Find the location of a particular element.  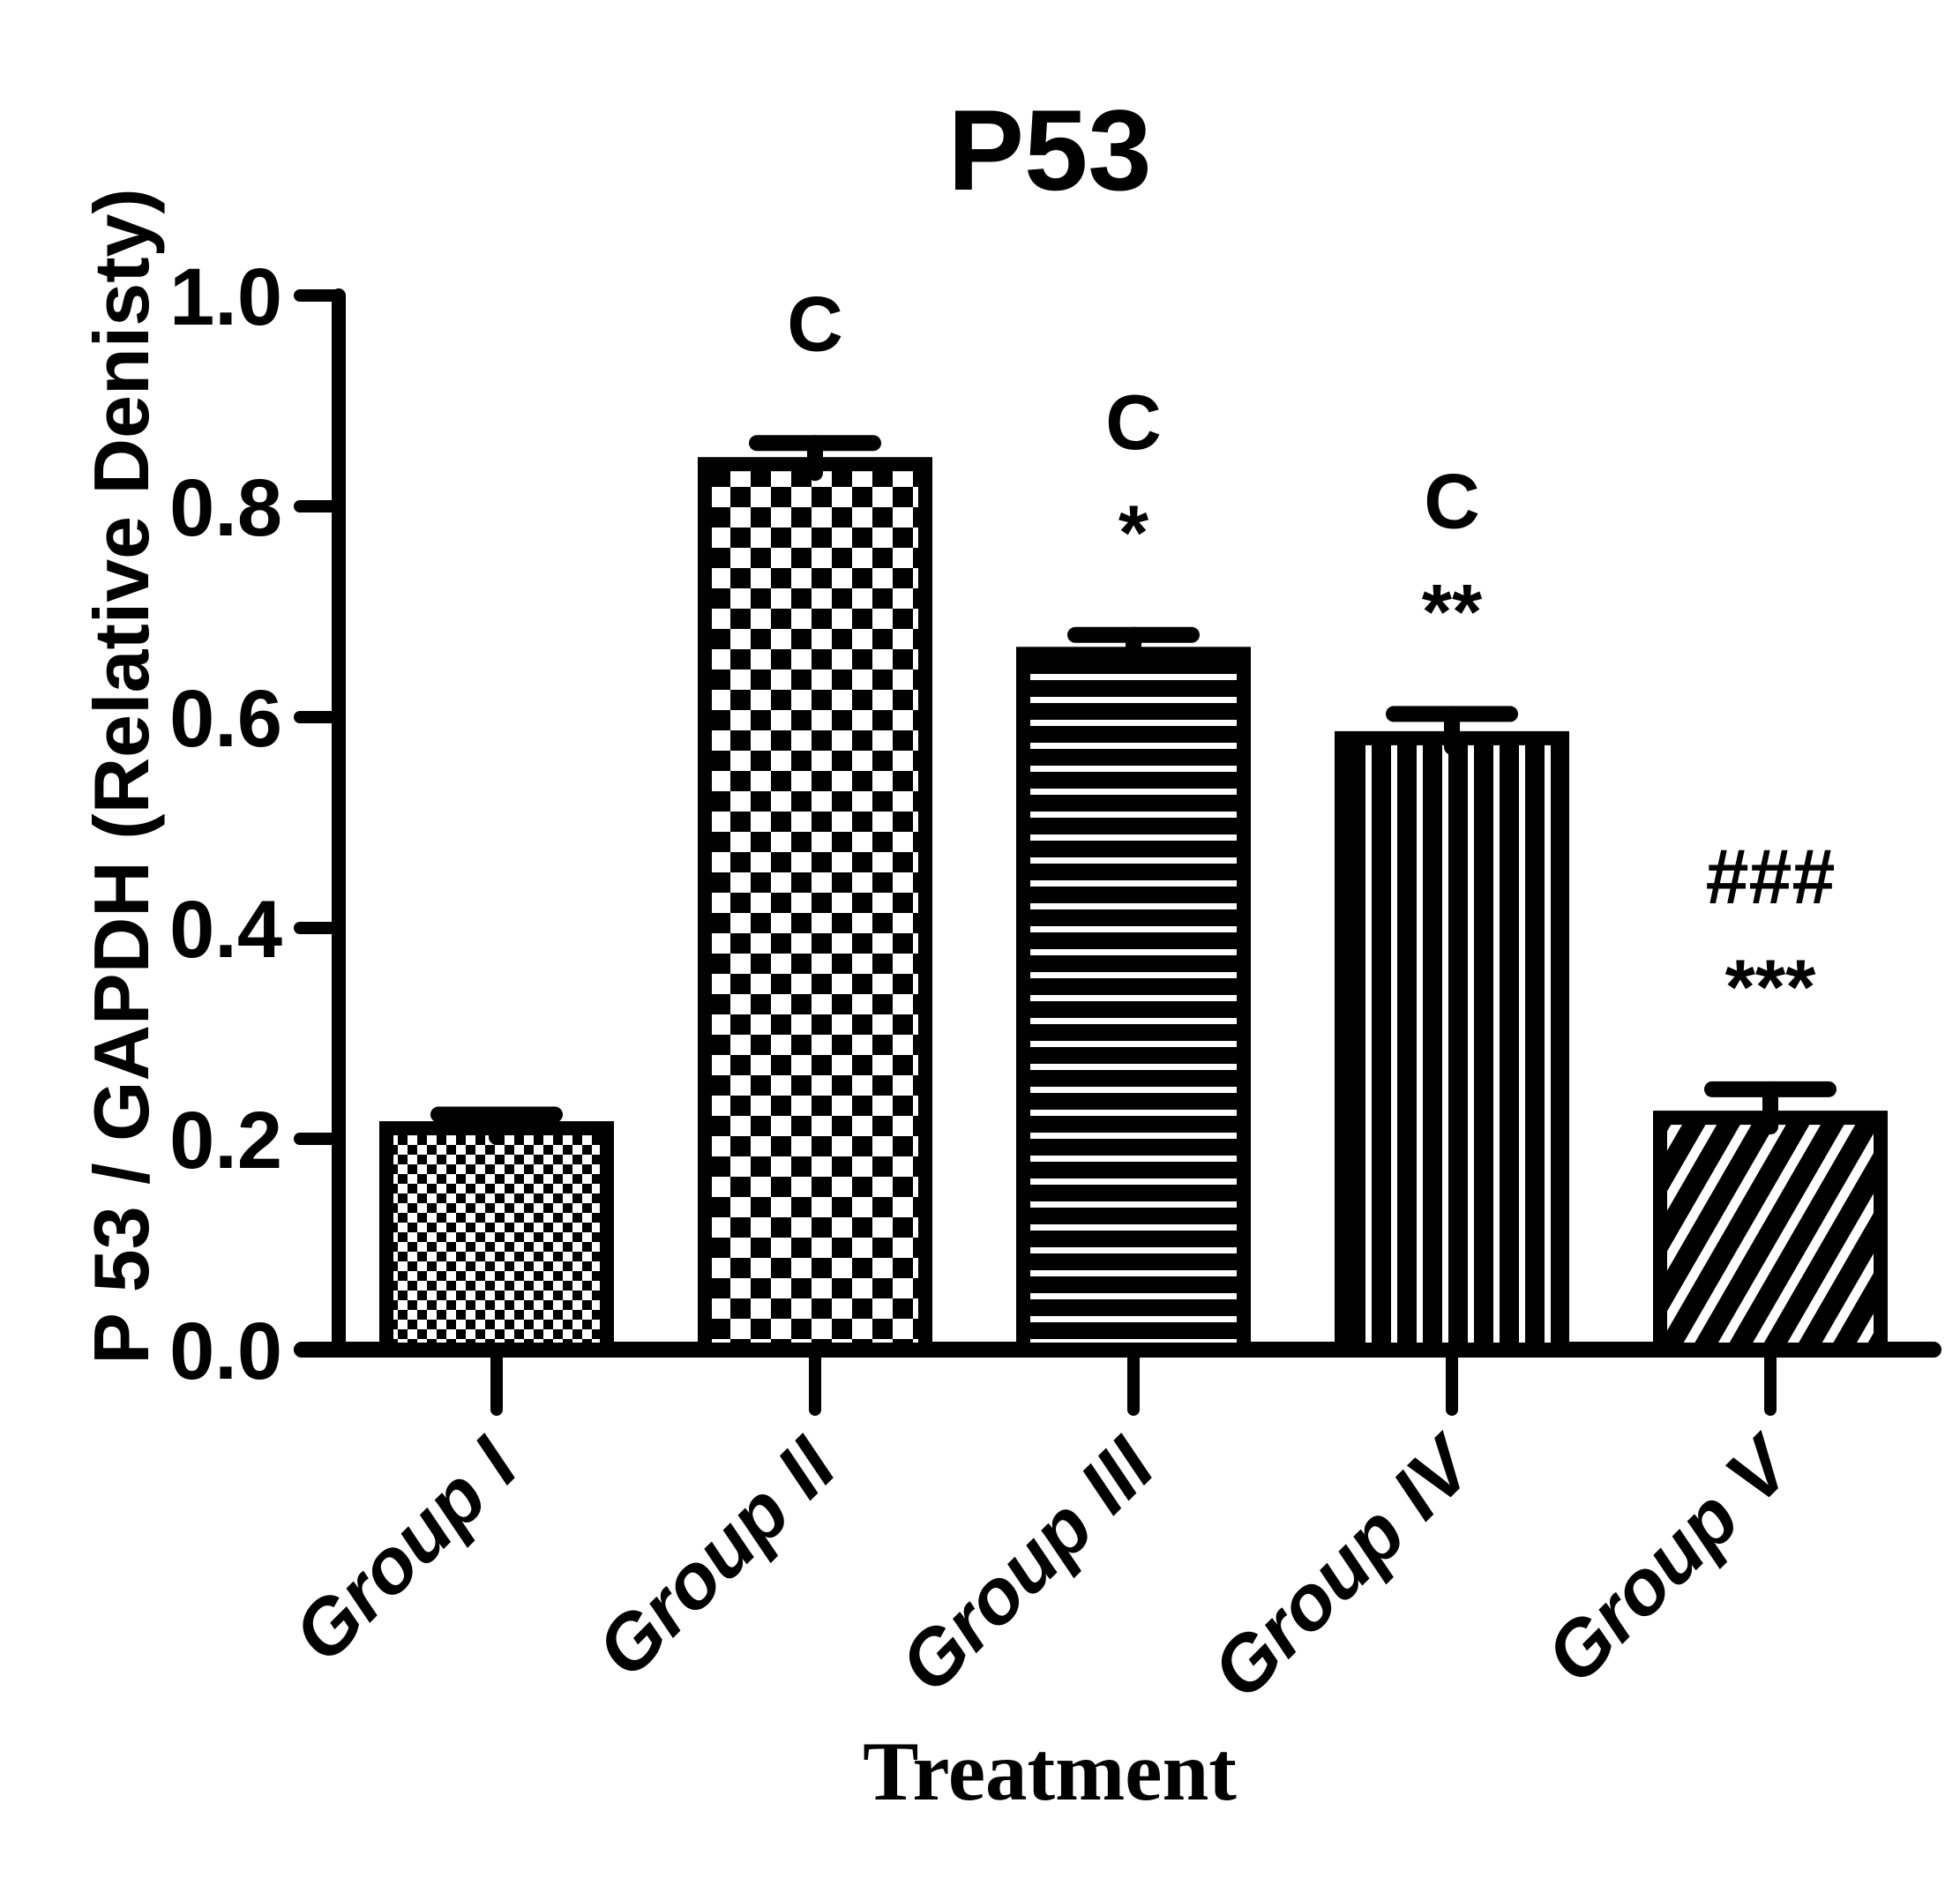

y-tick-label: 0.6 is located at coordinates (225, 719).